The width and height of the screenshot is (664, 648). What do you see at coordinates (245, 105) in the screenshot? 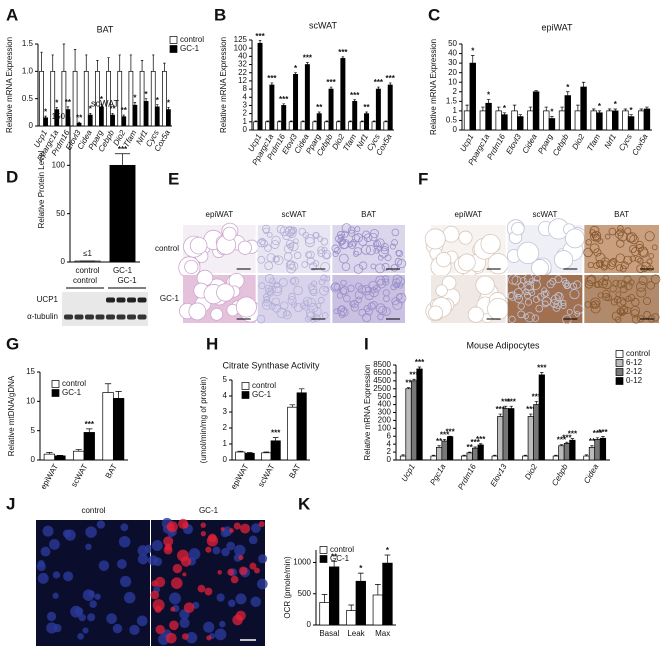
I see `y-tick-label: 3` at bounding box center [245, 105].